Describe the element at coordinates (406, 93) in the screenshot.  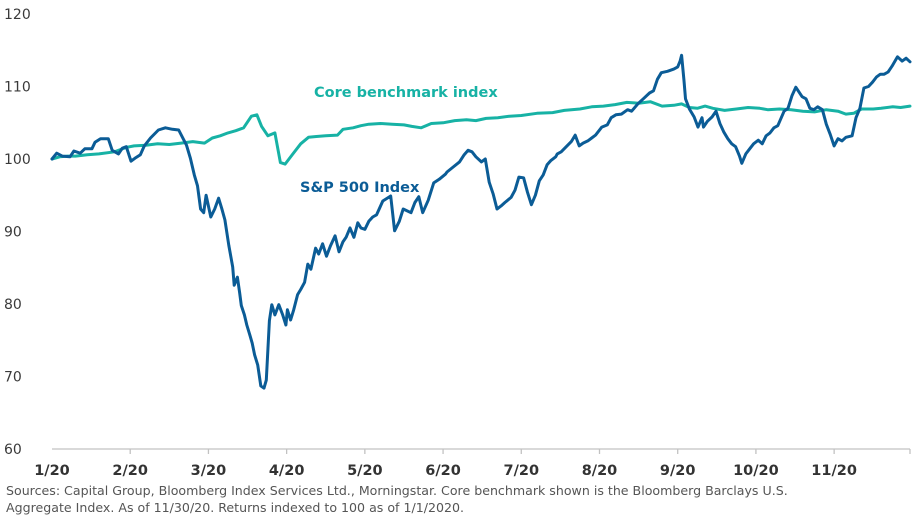
I see `core-benchmark-label: Core benchmark index` at that location.